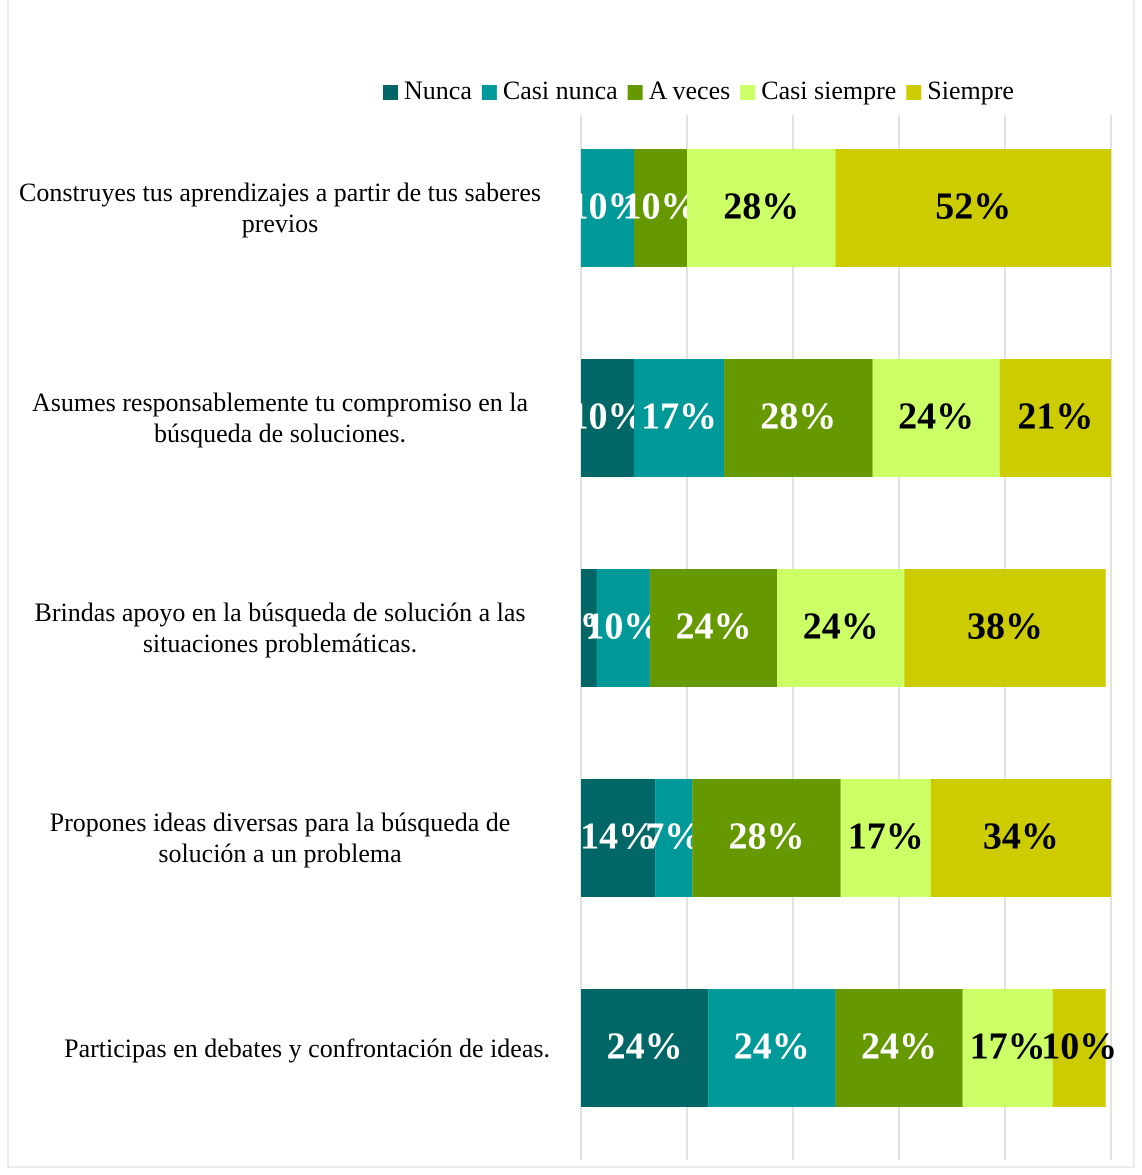 This screenshot has width=1142, height=1175. I want to click on legend-label: A veces, so click(690, 90).